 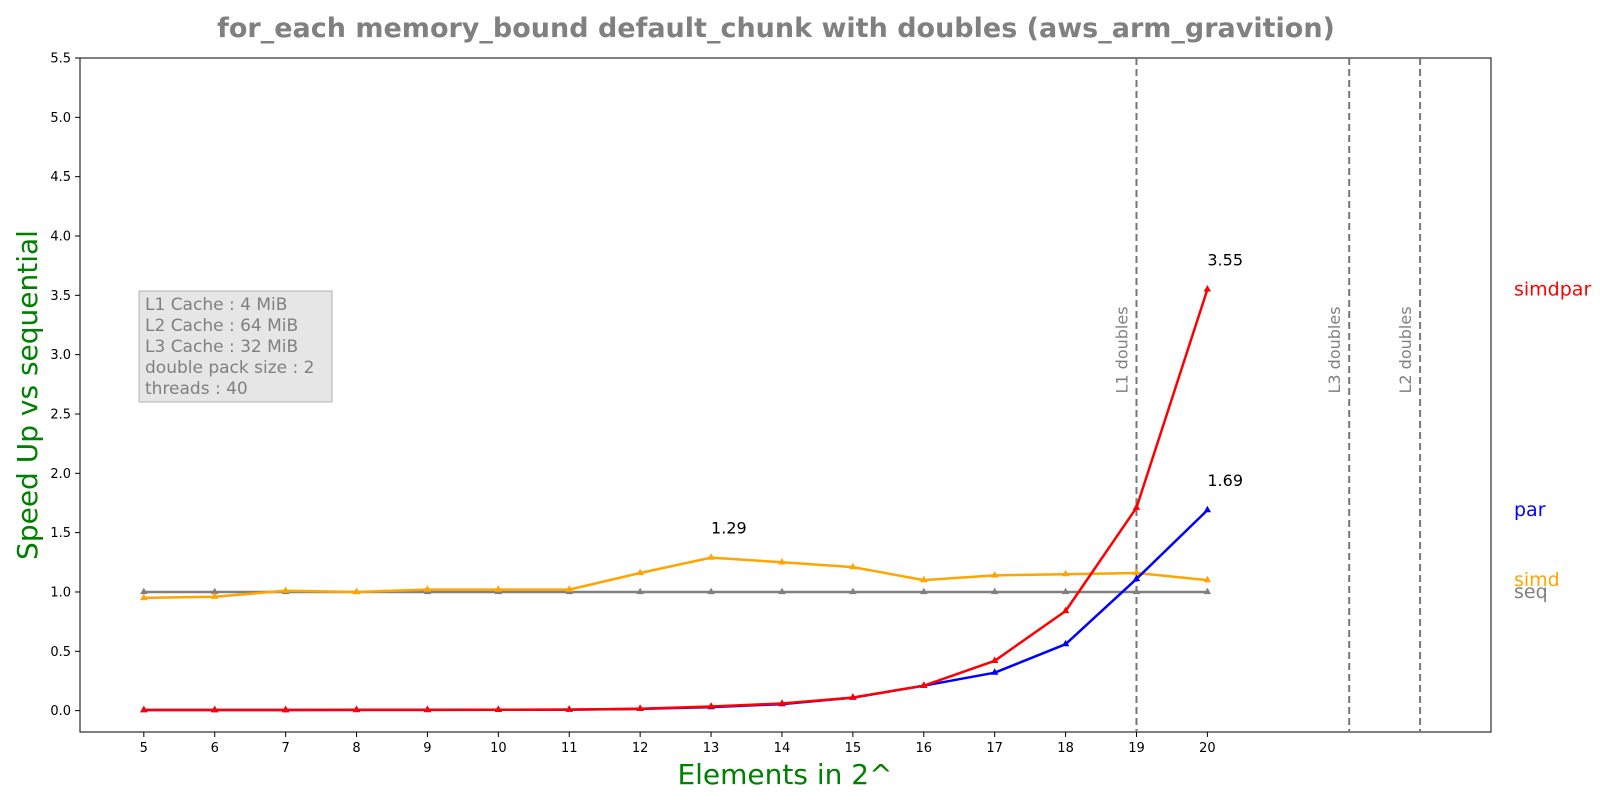 What do you see at coordinates (1136, 748) in the screenshot?
I see `x-tick-label: 19` at bounding box center [1136, 748].